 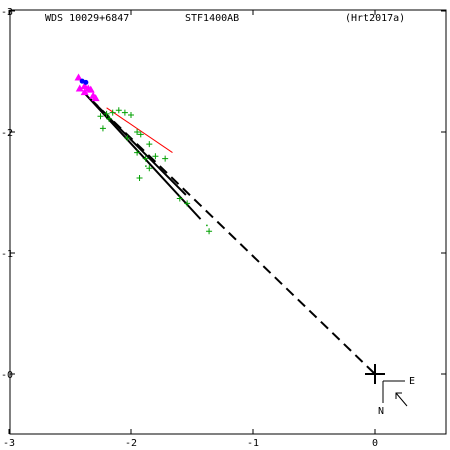 What do you see at coordinates (212, 18) in the screenshot?
I see `discoverer-label: STF1400AB` at bounding box center [212, 18].